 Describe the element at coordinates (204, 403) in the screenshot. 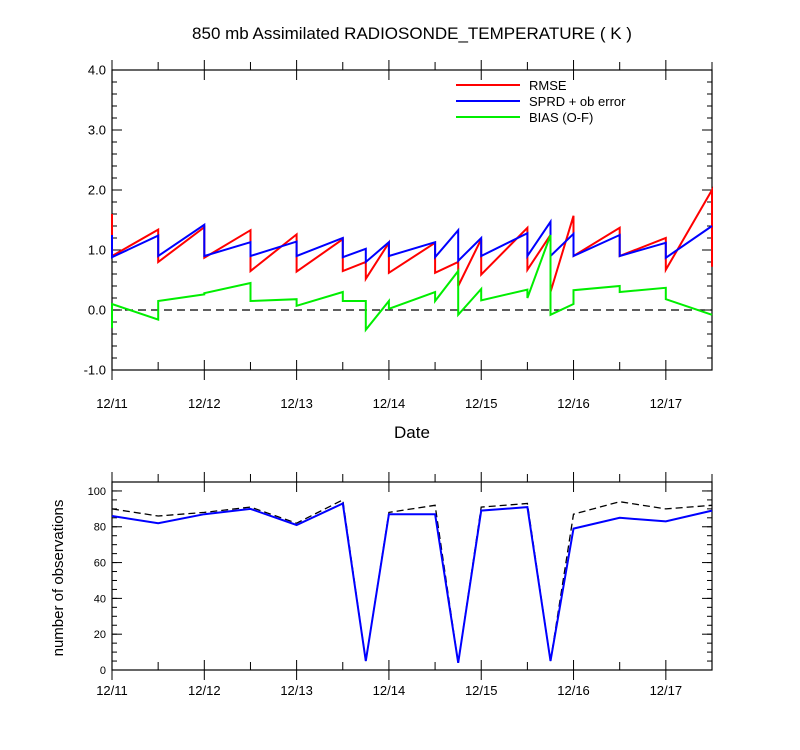

I see `top-x-tick-label: 12/12` at that location.